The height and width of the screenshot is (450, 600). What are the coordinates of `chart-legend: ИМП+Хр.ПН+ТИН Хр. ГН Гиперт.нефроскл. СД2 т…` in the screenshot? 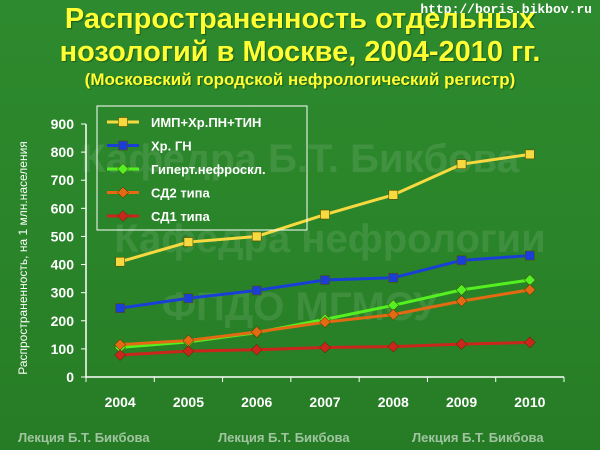 It's located at (202, 168).